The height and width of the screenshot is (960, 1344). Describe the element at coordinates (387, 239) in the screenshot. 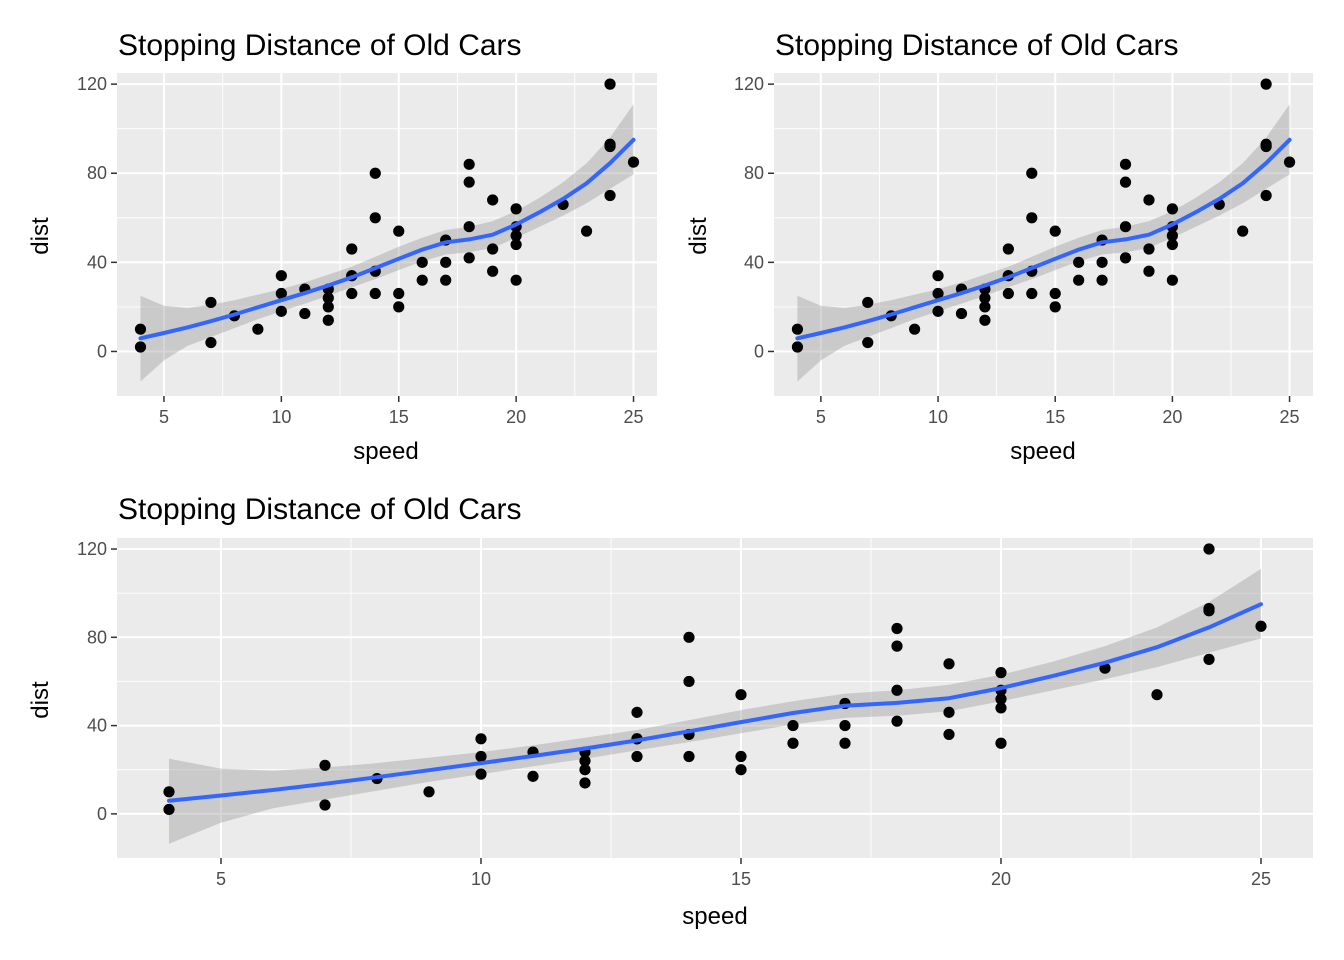

I see `chart-1-smooth-line` at that location.